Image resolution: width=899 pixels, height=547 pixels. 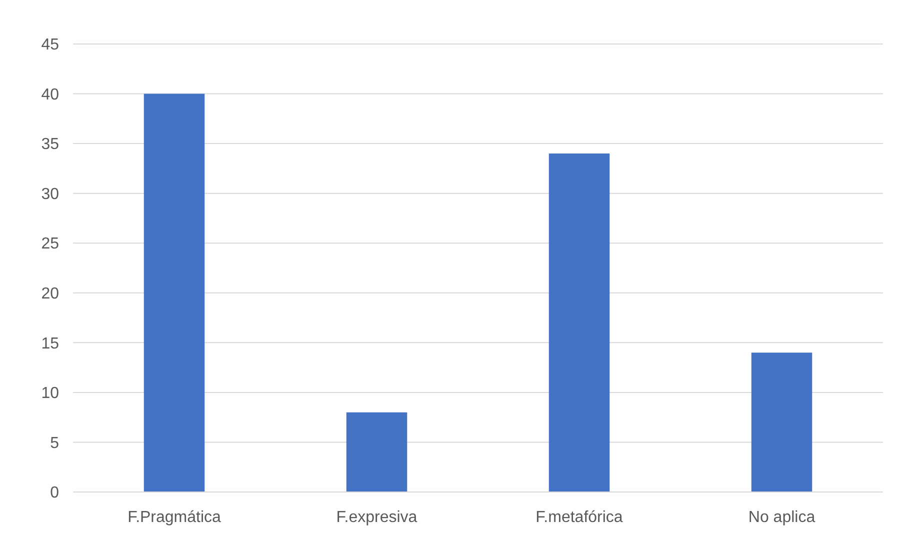 I want to click on y-tick-label: 20, so click(x=50, y=293).